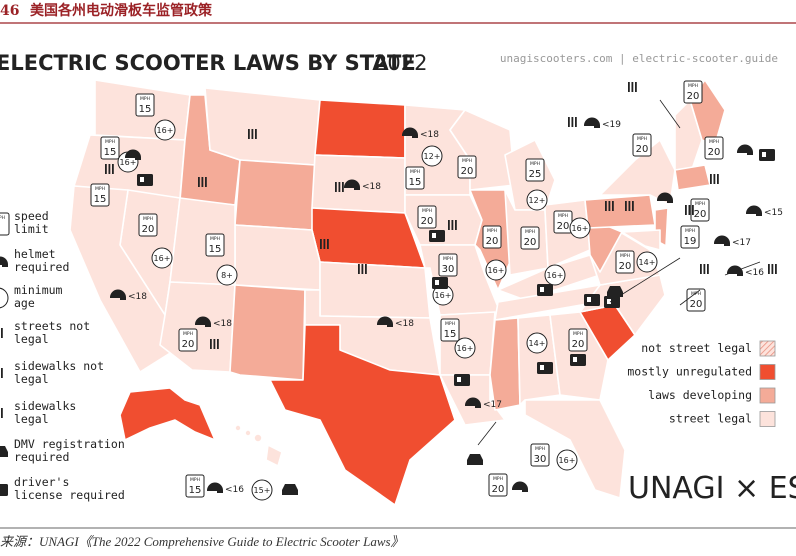  What do you see at coordinates (696, 348) in the screenshot?
I see `status-label: not street legal` at bounding box center [696, 348].